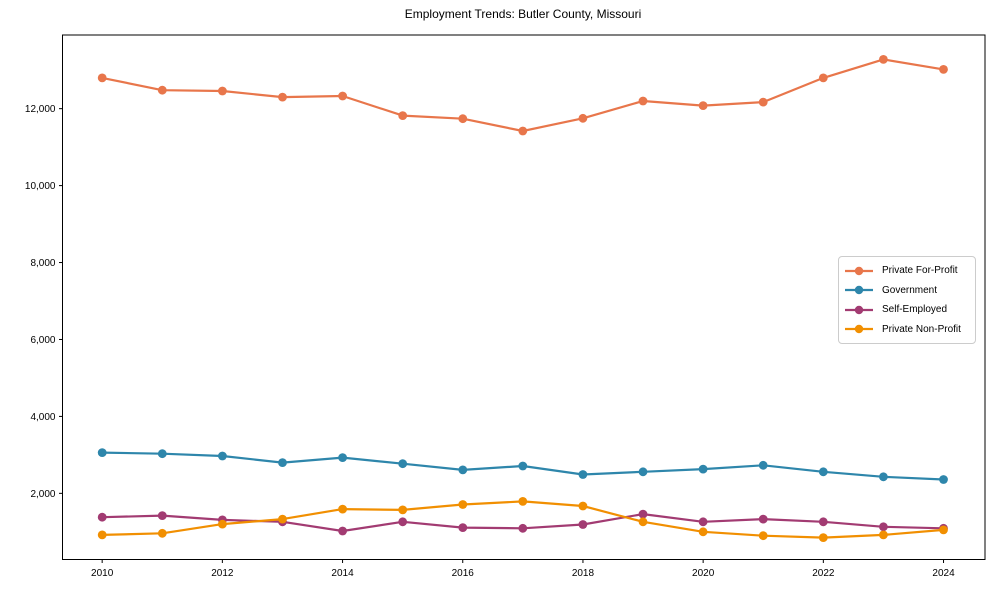 This screenshot has width=1000, height=600. I want to click on data-point-government-2021, so click(763, 465).